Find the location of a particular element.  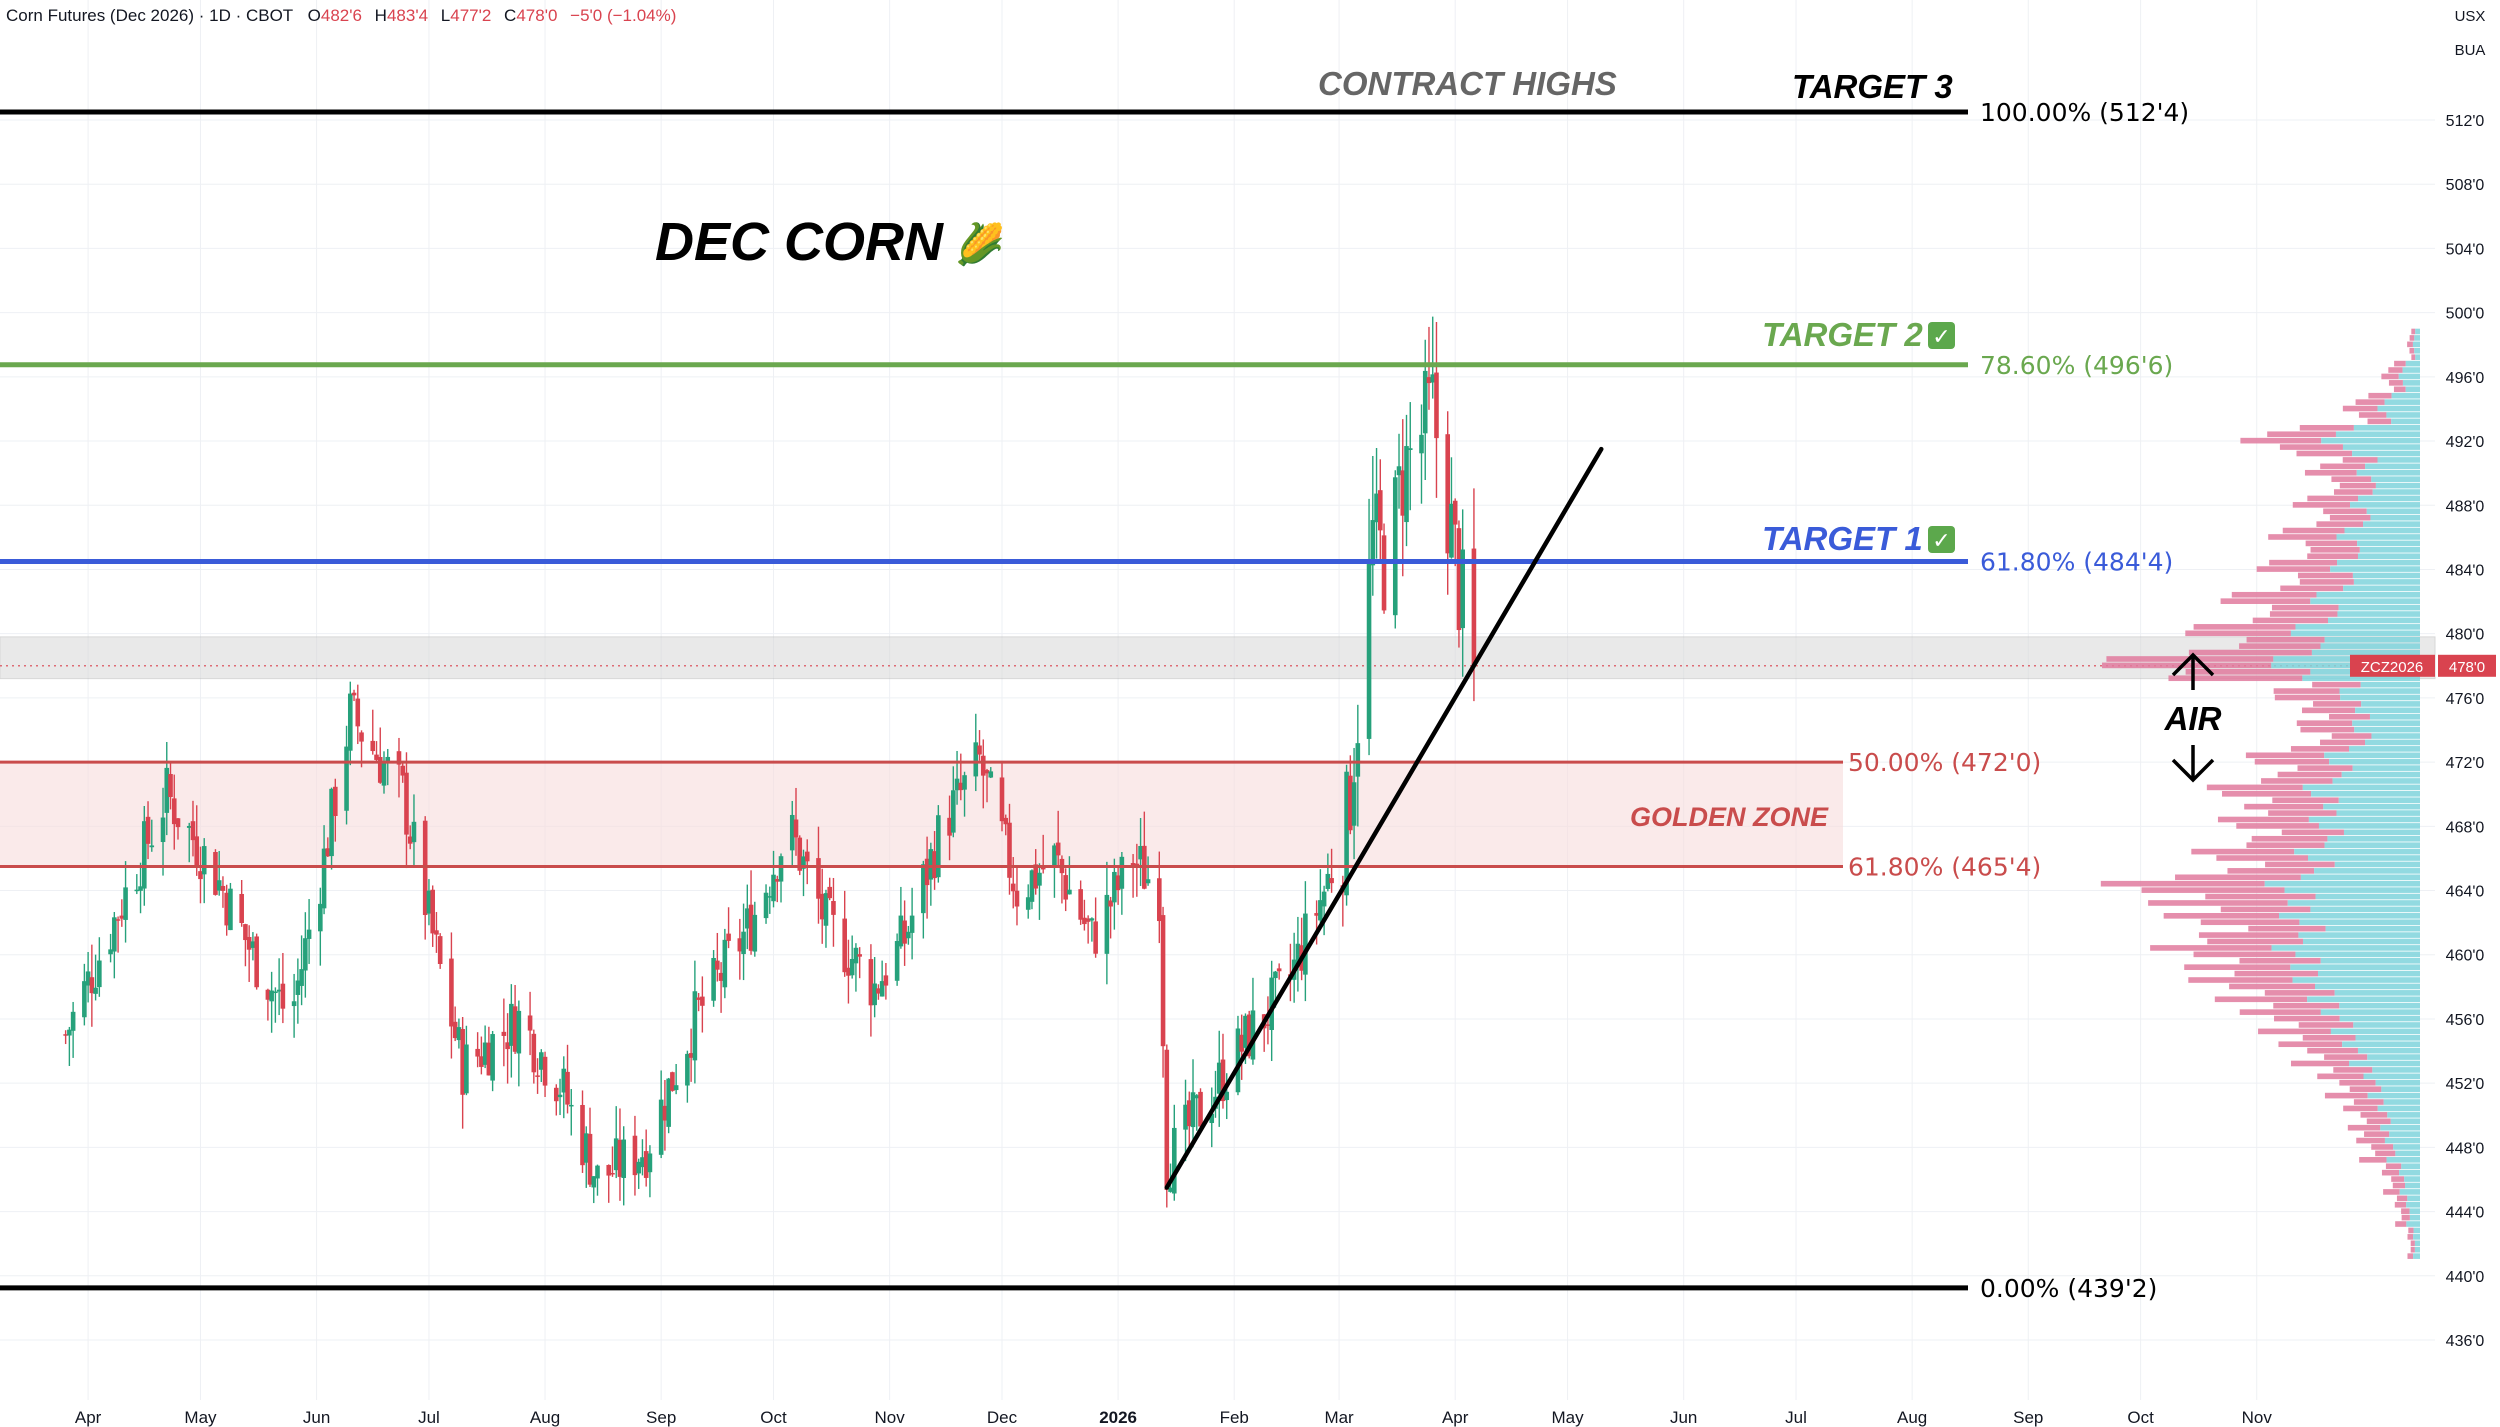

ohlc-open-value: 482'6 is located at coordinates (341, 15).